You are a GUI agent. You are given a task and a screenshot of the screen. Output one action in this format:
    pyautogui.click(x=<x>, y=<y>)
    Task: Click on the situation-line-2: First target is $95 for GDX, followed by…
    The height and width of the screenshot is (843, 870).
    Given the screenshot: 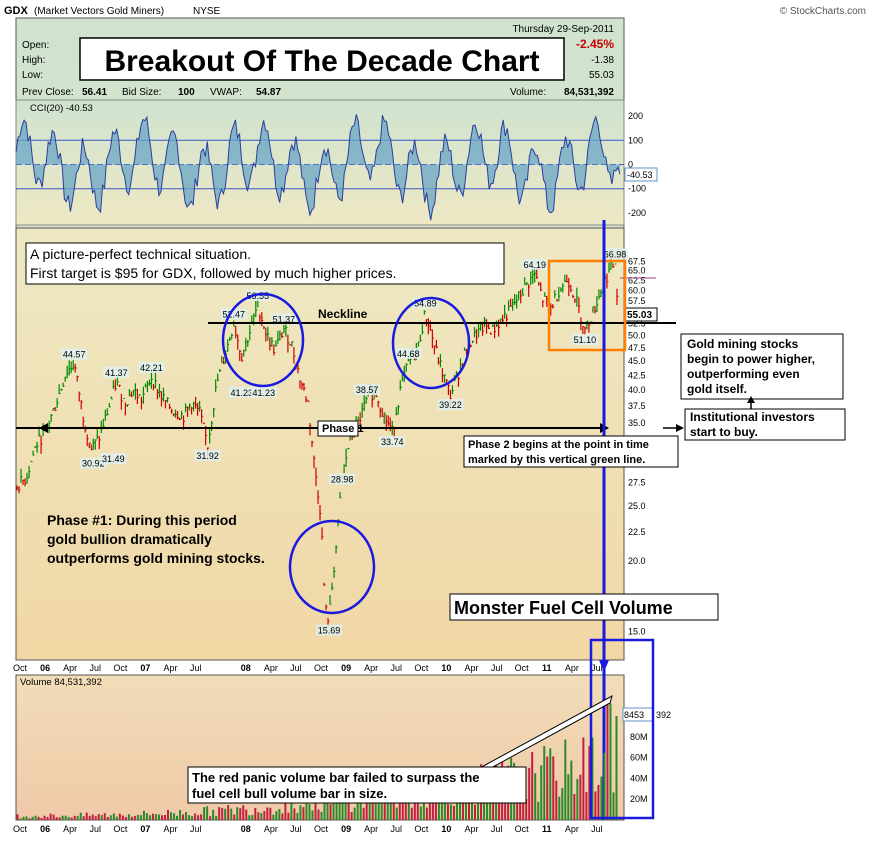 What is the action you would take?
    pyautogui.click(x=213, y=273)
    